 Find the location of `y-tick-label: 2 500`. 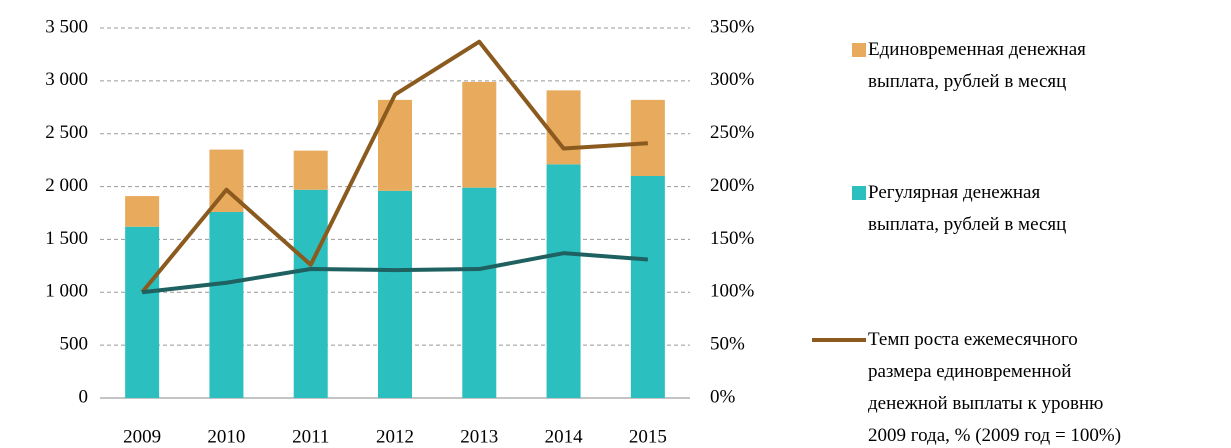

y-tick-label: 2 500 is located at coordinates (66, 132).